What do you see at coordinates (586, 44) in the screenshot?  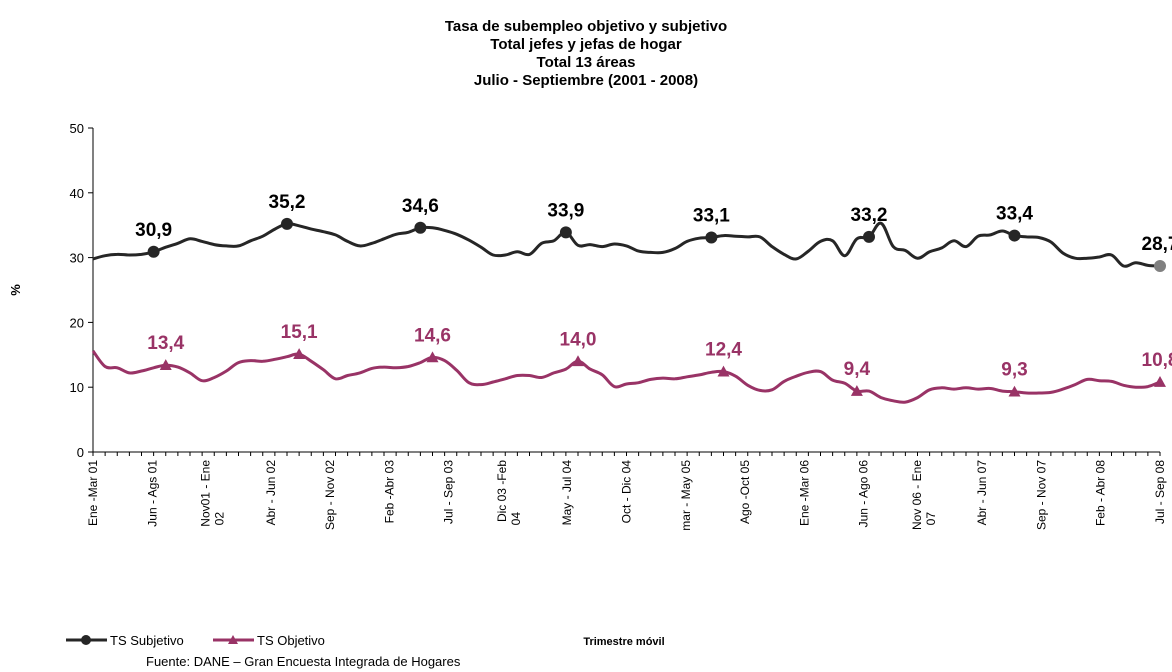 I see `chart-title-line: Total jefes y jefas de hogar` at bounding box center [586, 44].